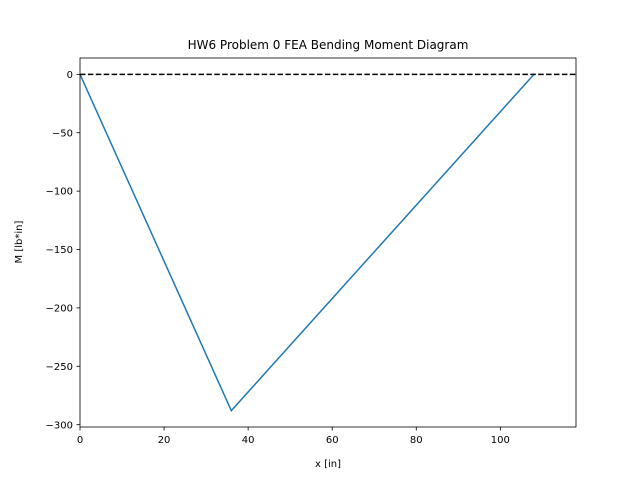 This screenshot has width=640, height=480. I want to click on y-tick-label: −300, so click(59, 425).